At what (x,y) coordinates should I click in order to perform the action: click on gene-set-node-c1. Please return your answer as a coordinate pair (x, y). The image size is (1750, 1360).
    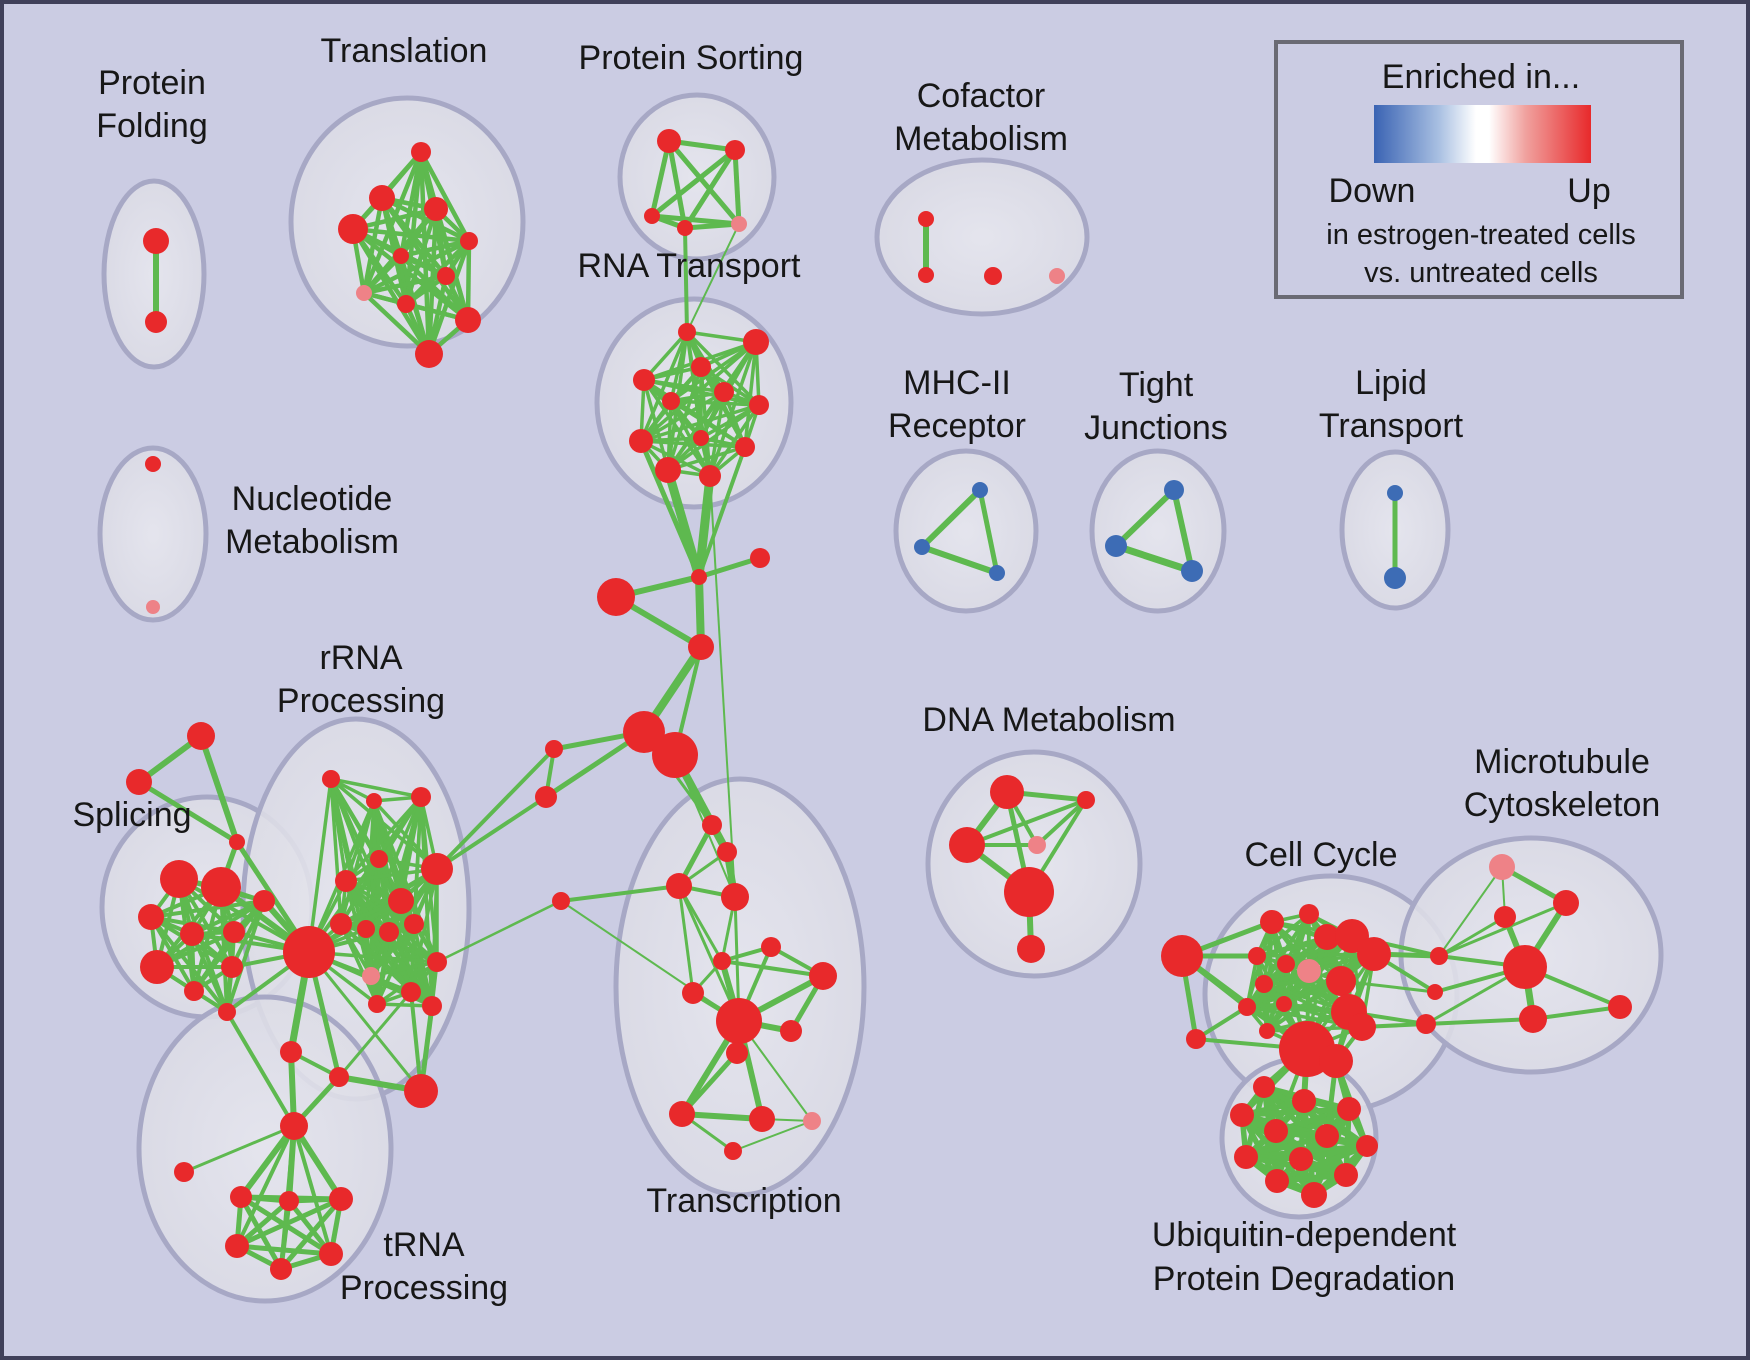
    Looking at the image, I should click on (701, 647).